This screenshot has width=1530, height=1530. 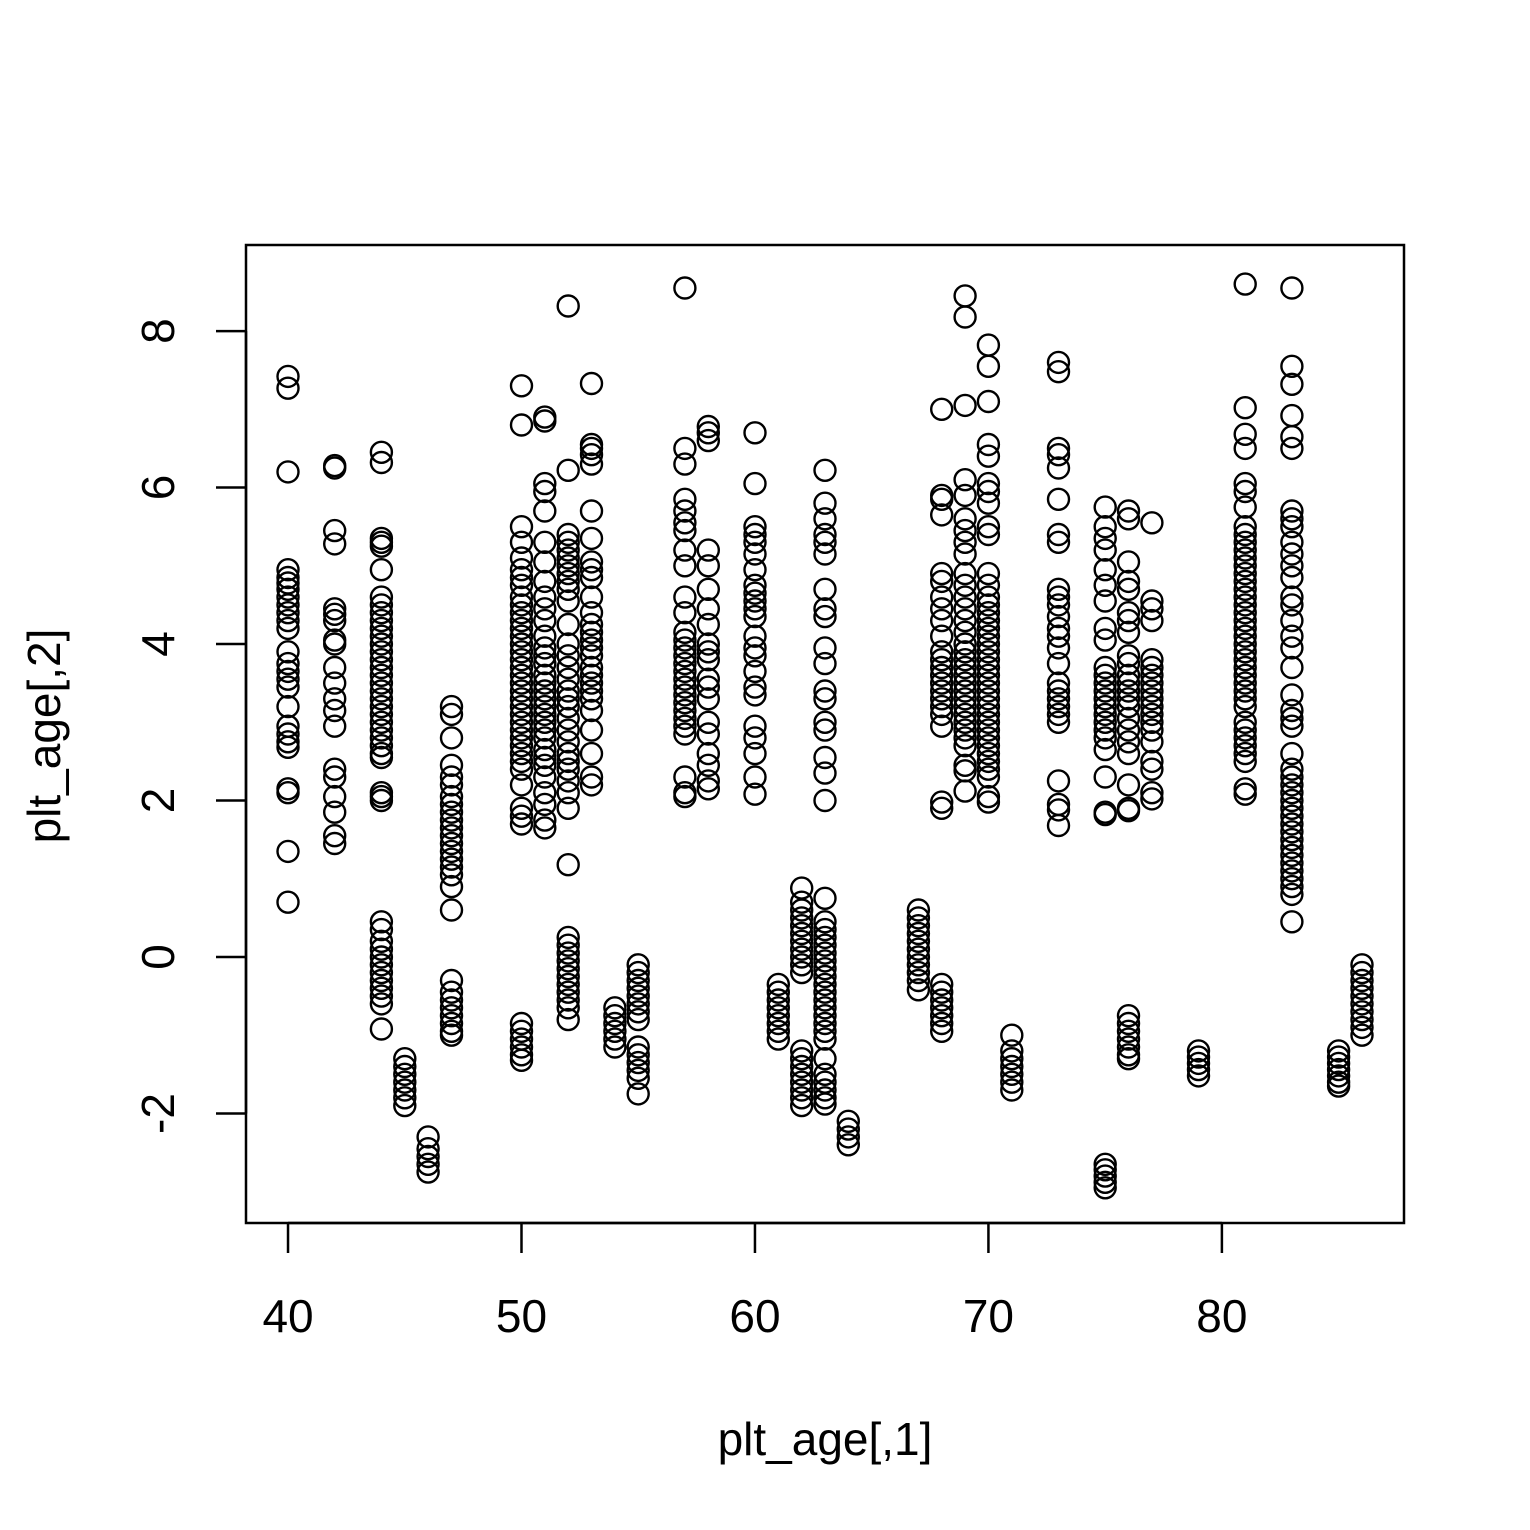 I want to click on x-tick-label: 70, so click(x=988, y=1316).